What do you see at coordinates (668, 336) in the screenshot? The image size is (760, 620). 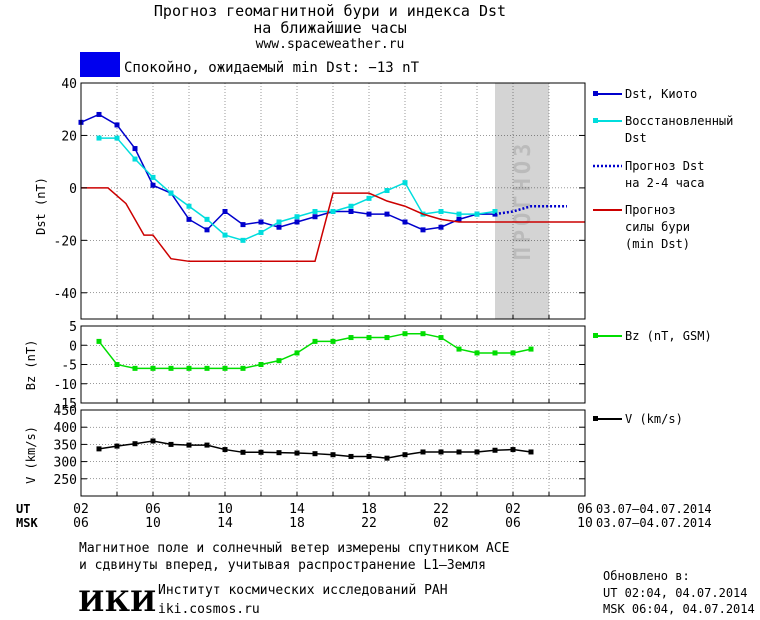 I see `lg-bz-text: Bz (nT, GSM)` at bounding box center [668, 336].